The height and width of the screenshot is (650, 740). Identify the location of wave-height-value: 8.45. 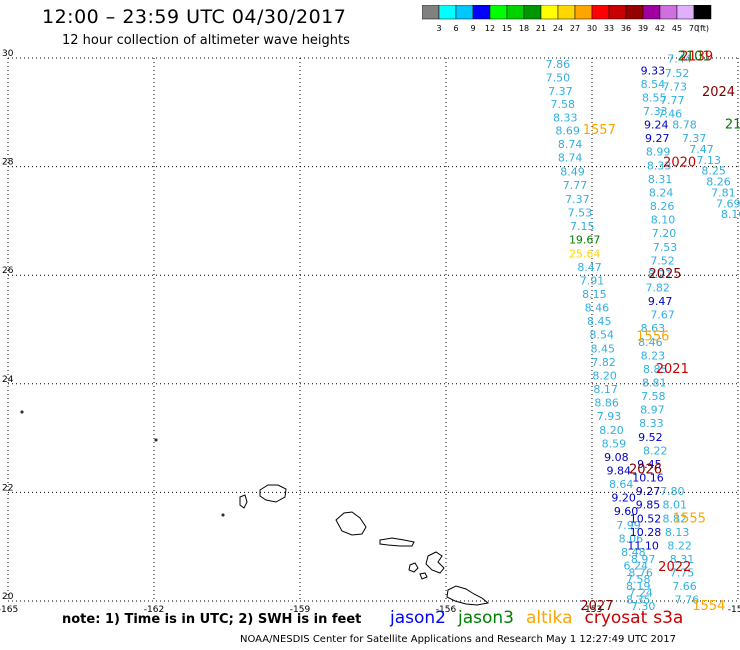
(602, 348).